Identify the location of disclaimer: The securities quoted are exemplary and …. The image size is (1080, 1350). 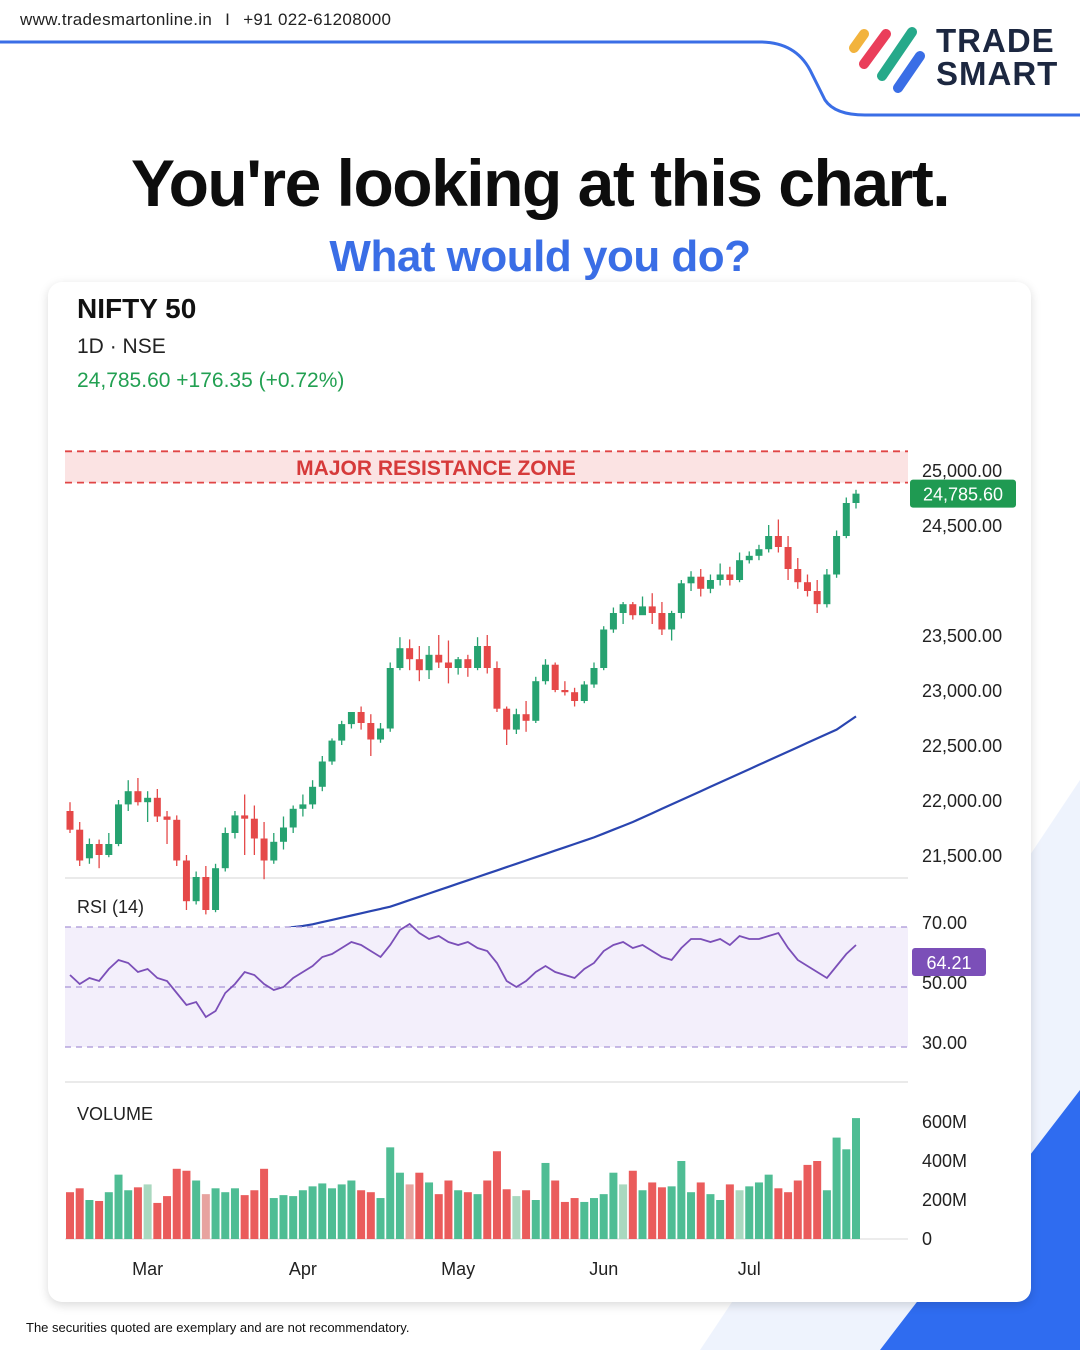
(218, 1327).